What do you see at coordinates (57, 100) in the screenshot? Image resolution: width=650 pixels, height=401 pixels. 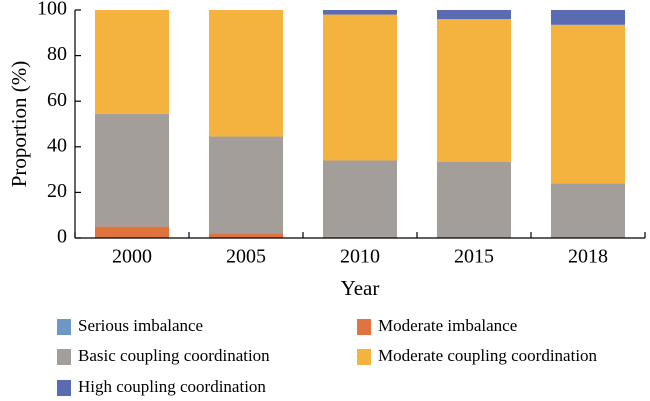 I see `y-tick-label: 60` at bounding box center [57, 100].